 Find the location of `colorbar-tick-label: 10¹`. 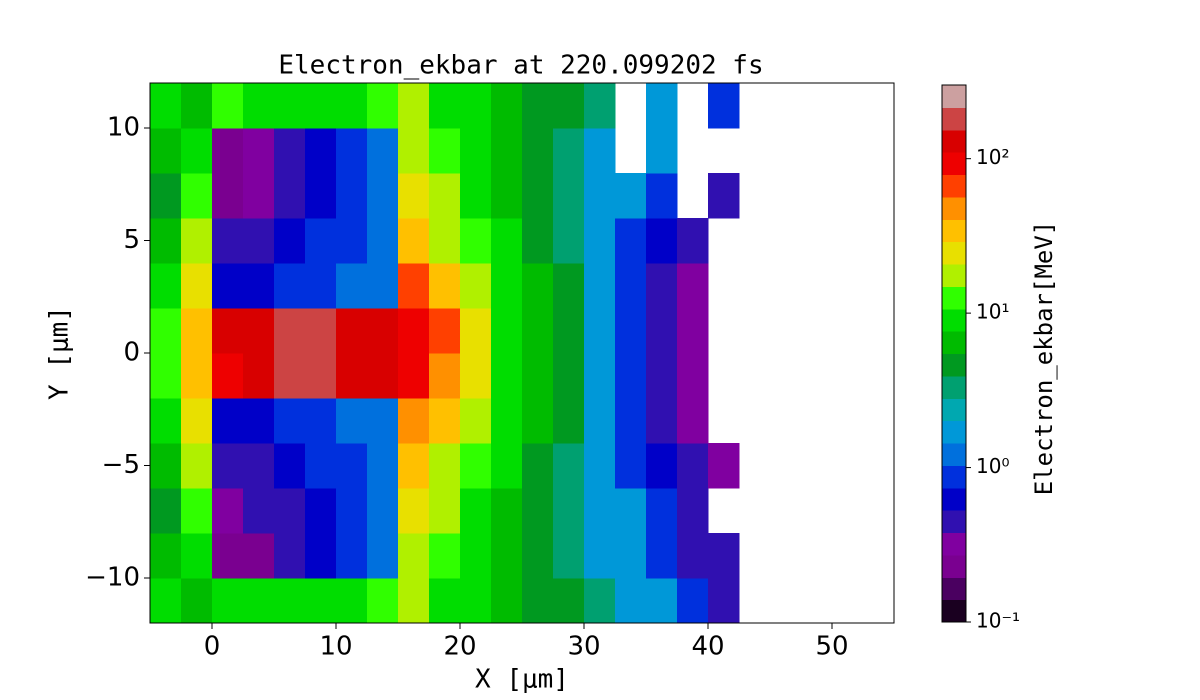

colorbar-tick-label: 10¹ is located at coordinates (992, 312).